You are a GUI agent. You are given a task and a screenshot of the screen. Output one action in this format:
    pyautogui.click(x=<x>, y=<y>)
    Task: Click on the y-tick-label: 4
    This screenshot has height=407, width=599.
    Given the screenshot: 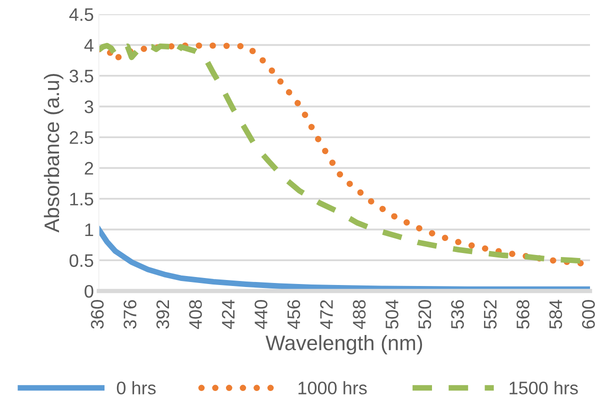 What is the action you would take?
    pyautogui.click(x=89, y=45)
    